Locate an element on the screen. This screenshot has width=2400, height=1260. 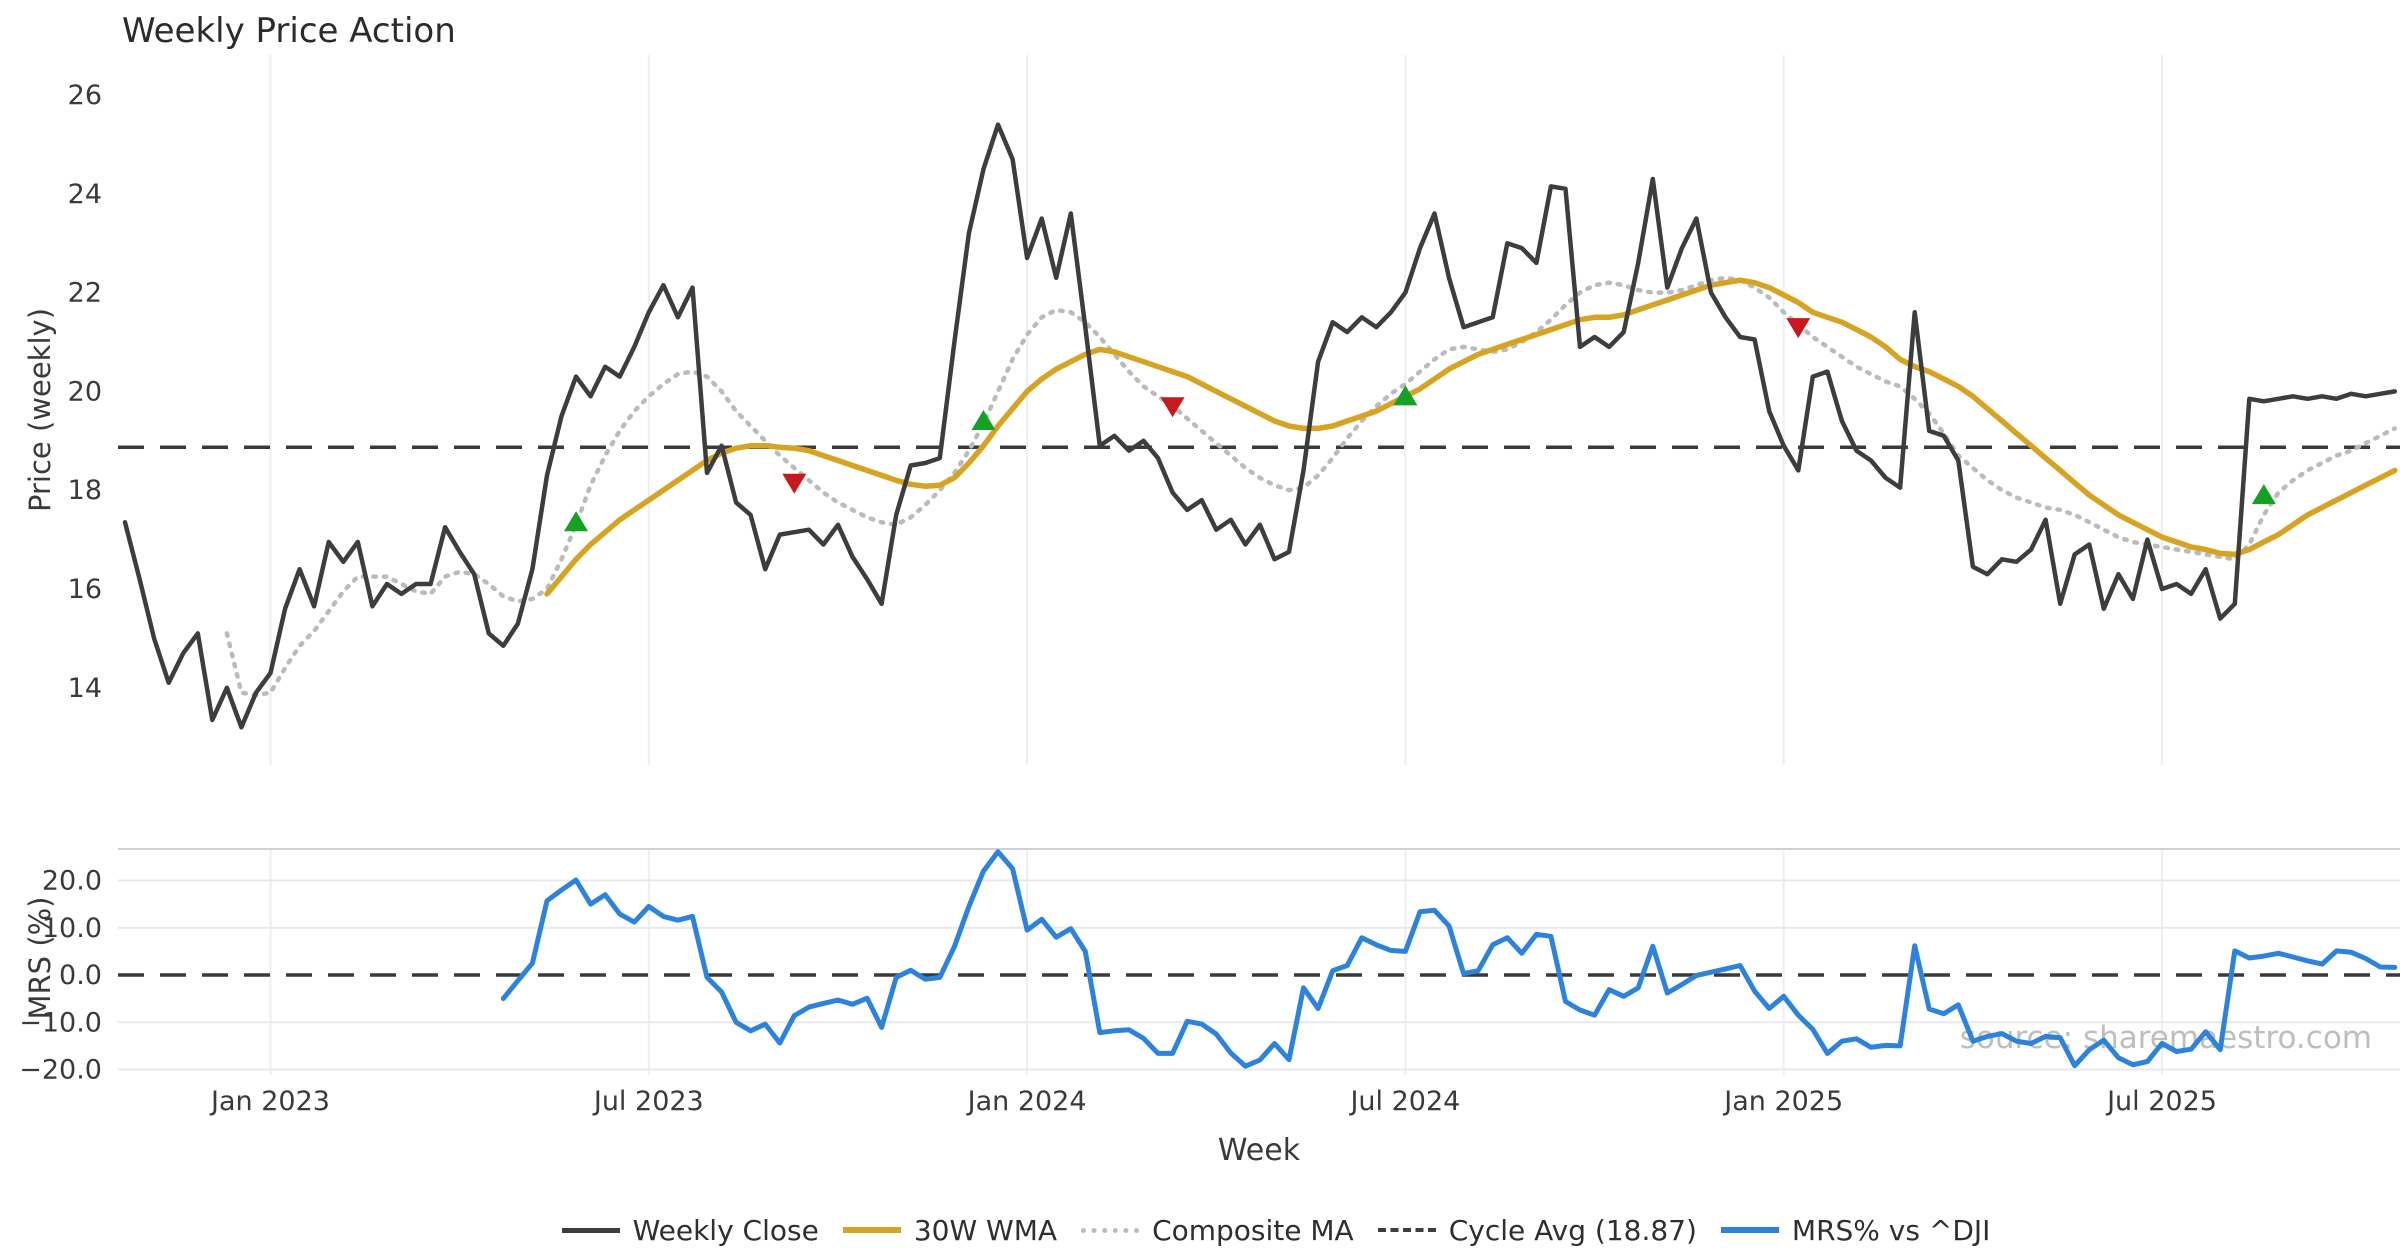
x-tick-label: Jan 2023 is located at coordinates (269, 1101).